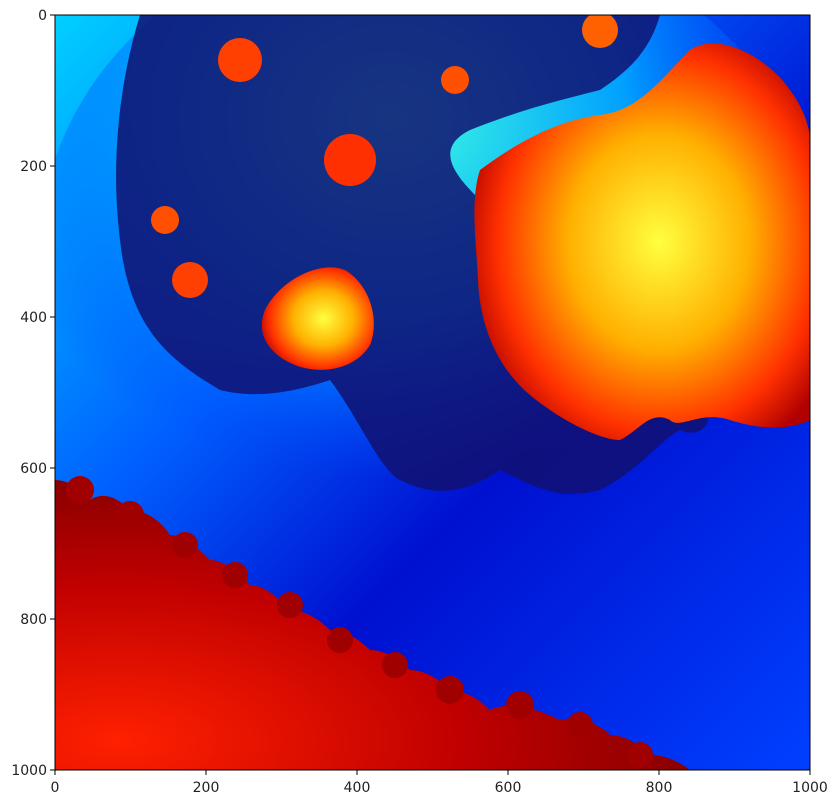 The width and height of the screenshot is (838, 803). I want to click on y-tick-label: 400, so click(33, 318).